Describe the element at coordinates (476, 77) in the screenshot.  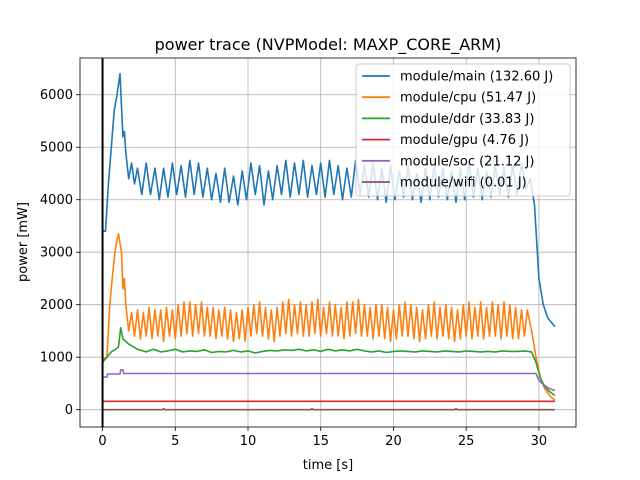
I see `legend-label: module/main (132.60 J)` at that location.